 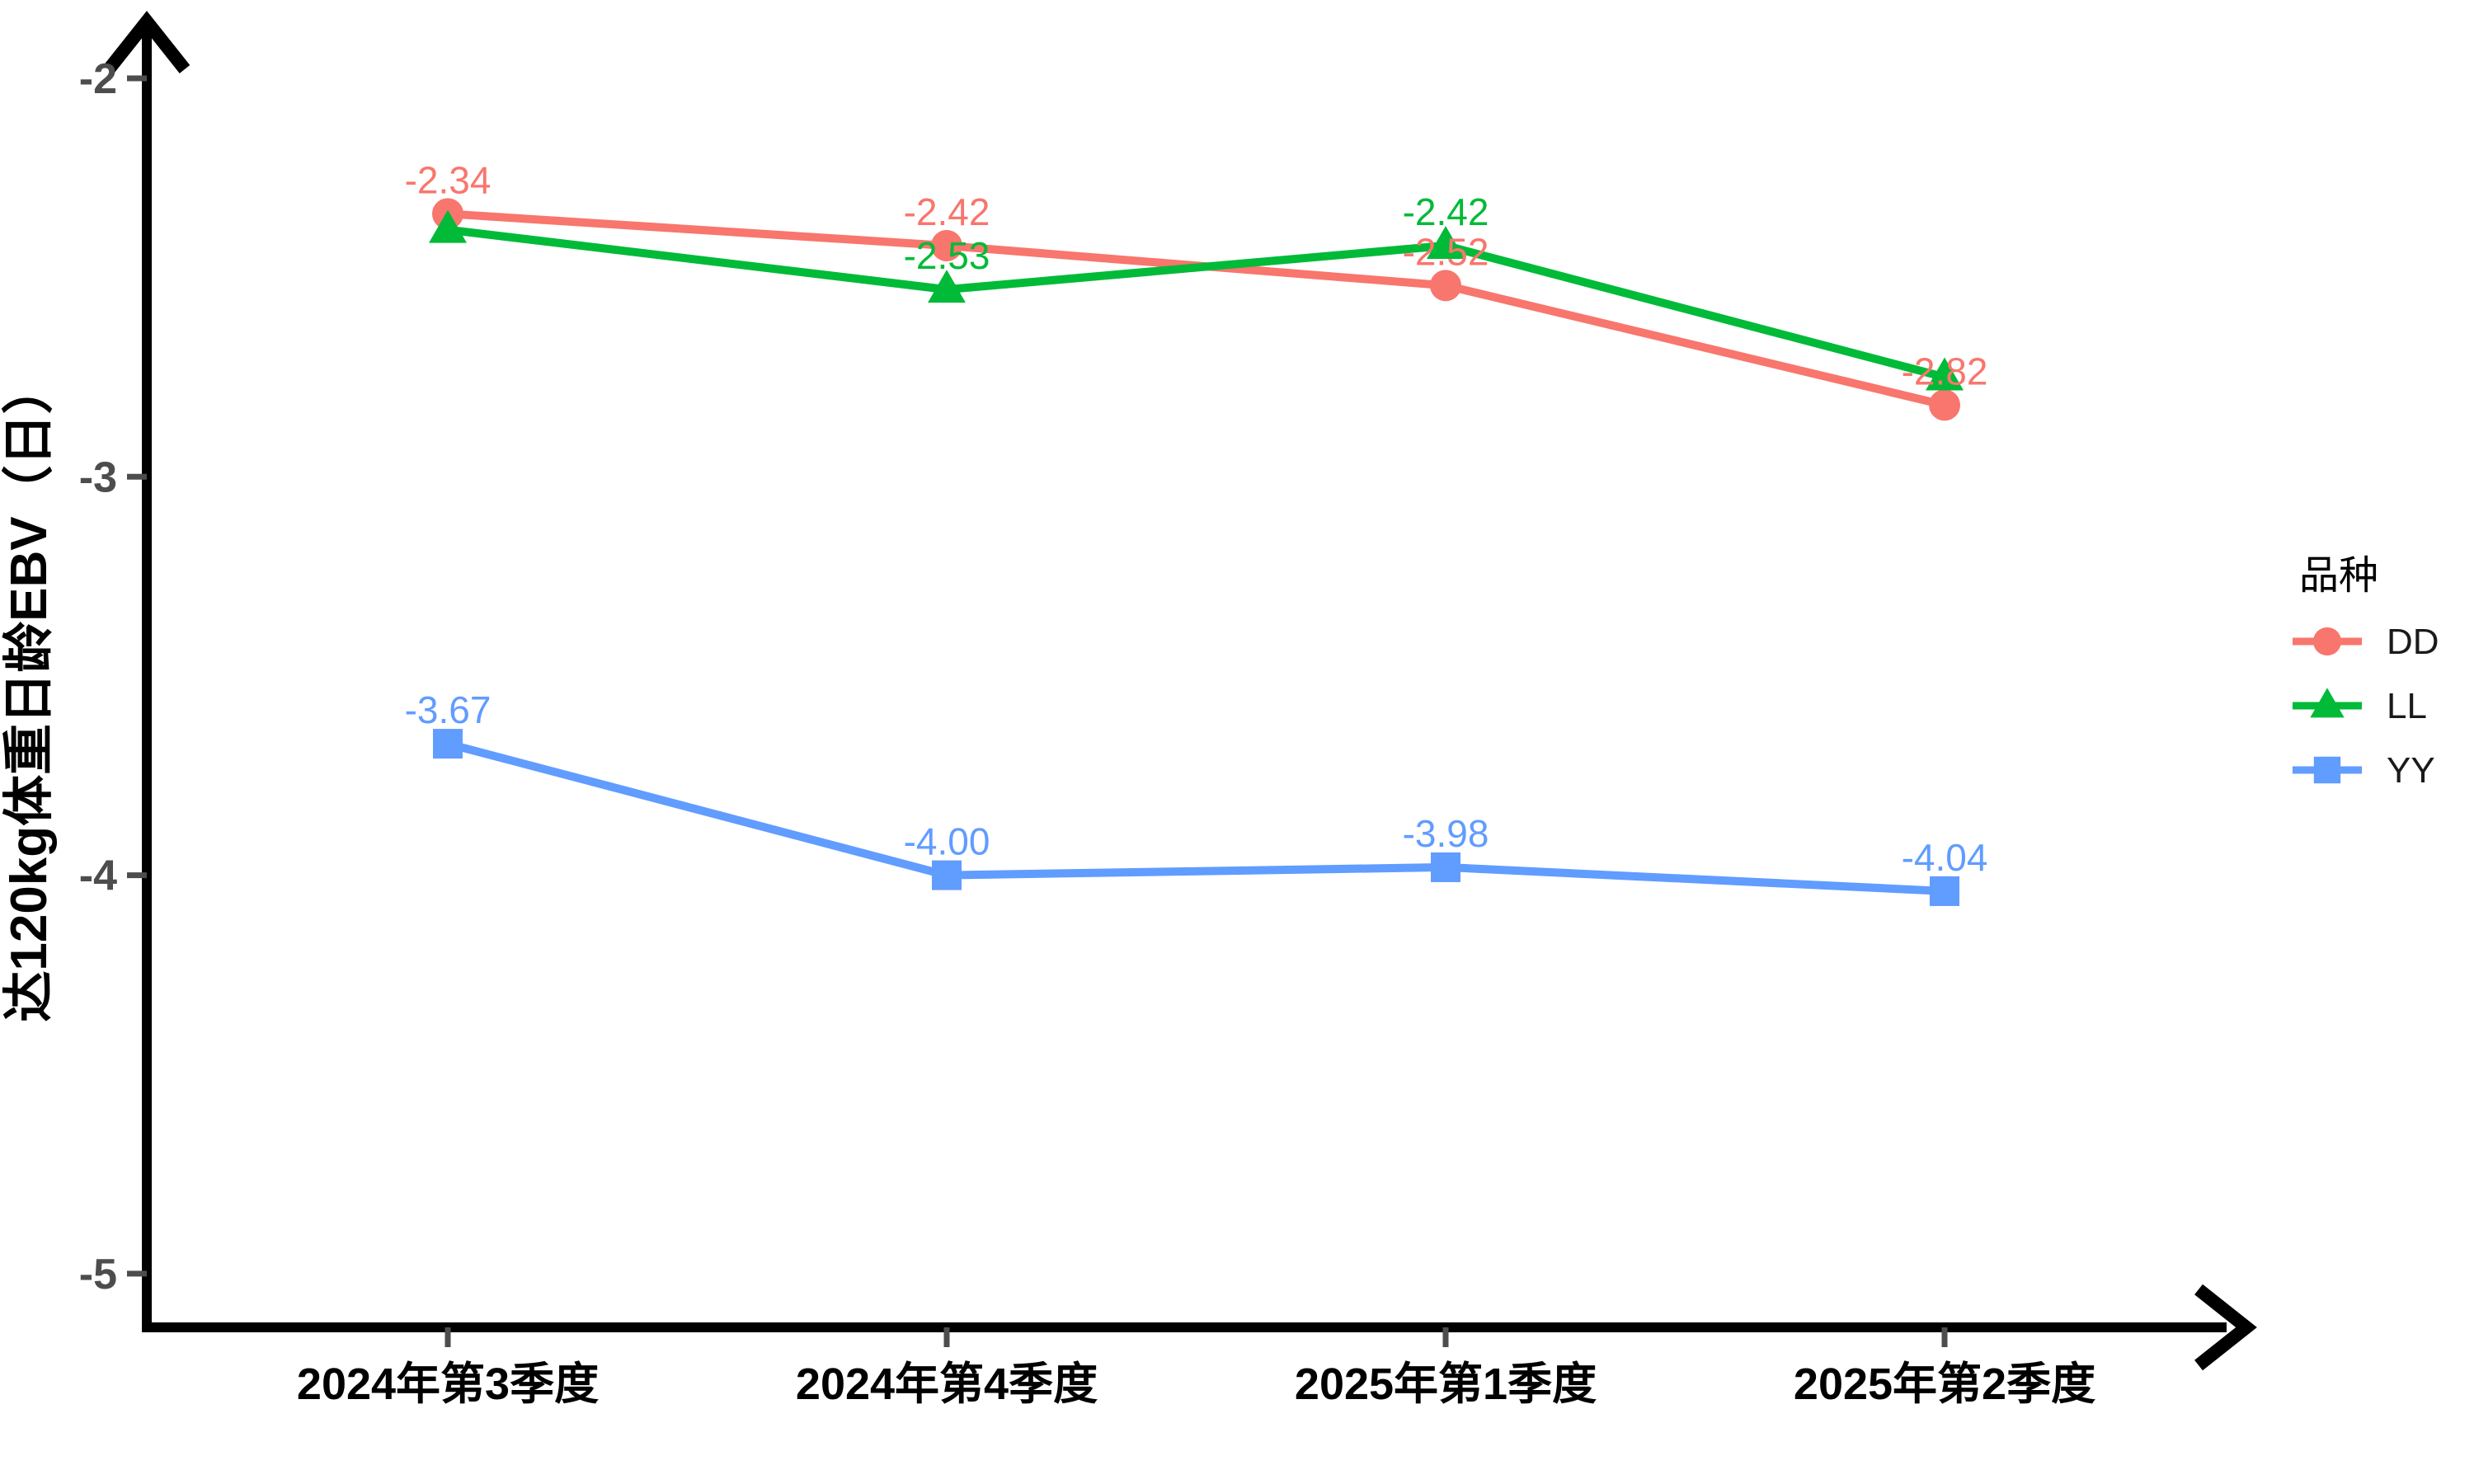 What do you see at coordinates (1195, 817) in the screenshot?
I see `series-line-YY` at bounding box center [1195, 817].